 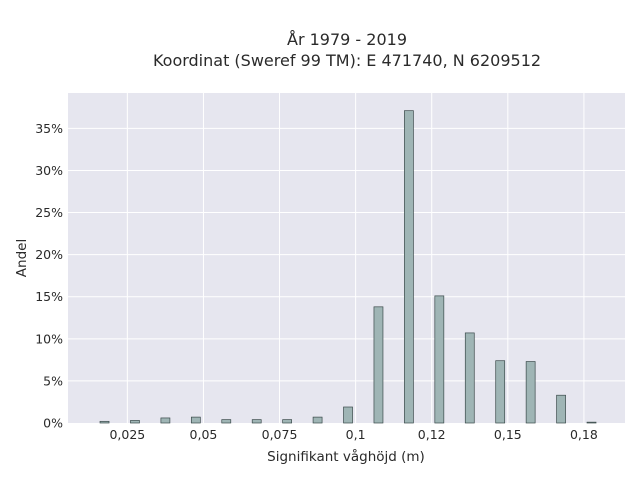 I want to click on x-tick-label: 0,075, so click(x=280, y=434).